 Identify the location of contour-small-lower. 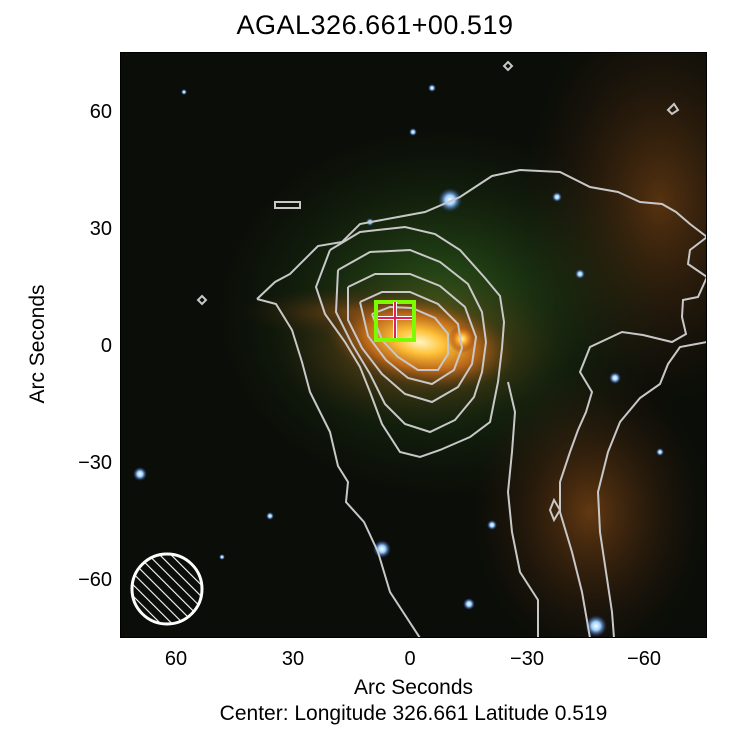
(555, 510).